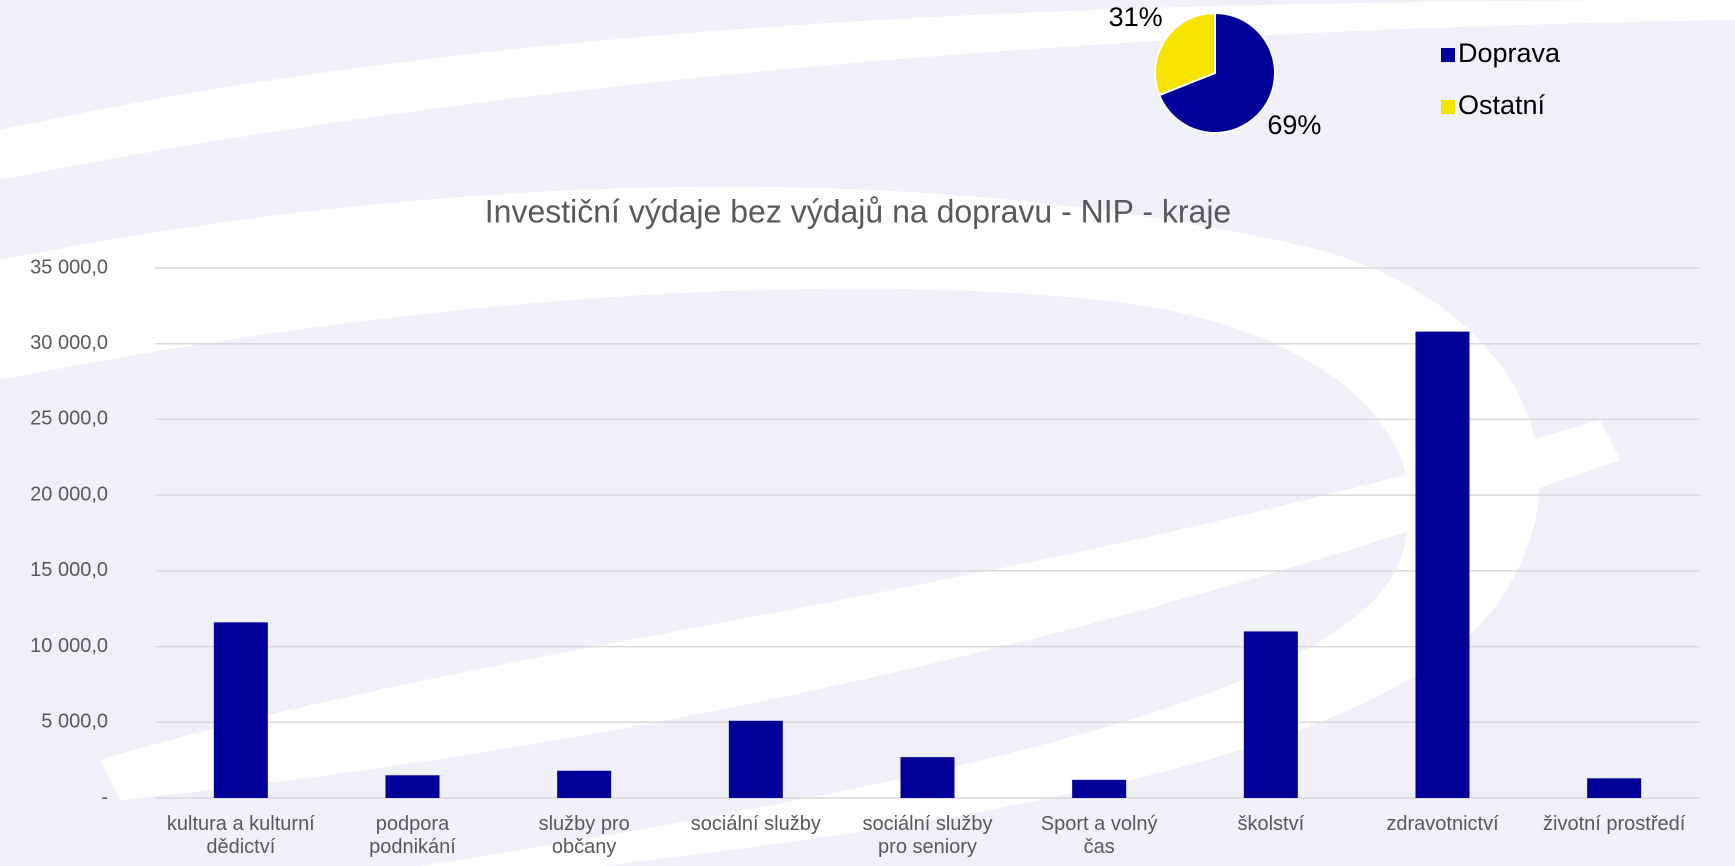 The width and height of the screenshot is (1735, 866). I want to click on pie-label: 69%, so click(1294, 125).